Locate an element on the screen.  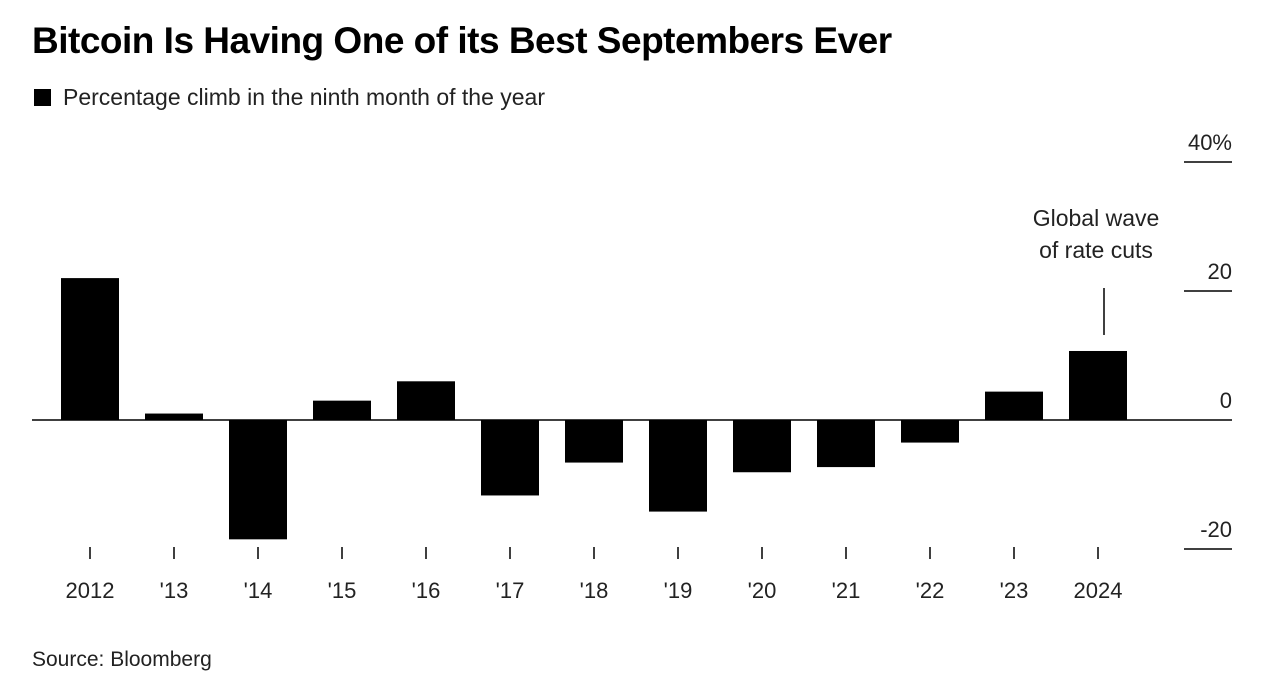
x-tick-label: '19 is located at coordinates (678, 590).